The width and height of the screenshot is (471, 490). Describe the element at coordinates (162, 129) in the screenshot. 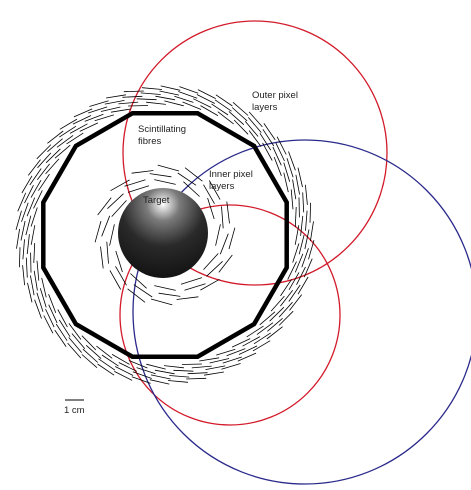

I see `scint-fibre-label: Scintillating` at that location.